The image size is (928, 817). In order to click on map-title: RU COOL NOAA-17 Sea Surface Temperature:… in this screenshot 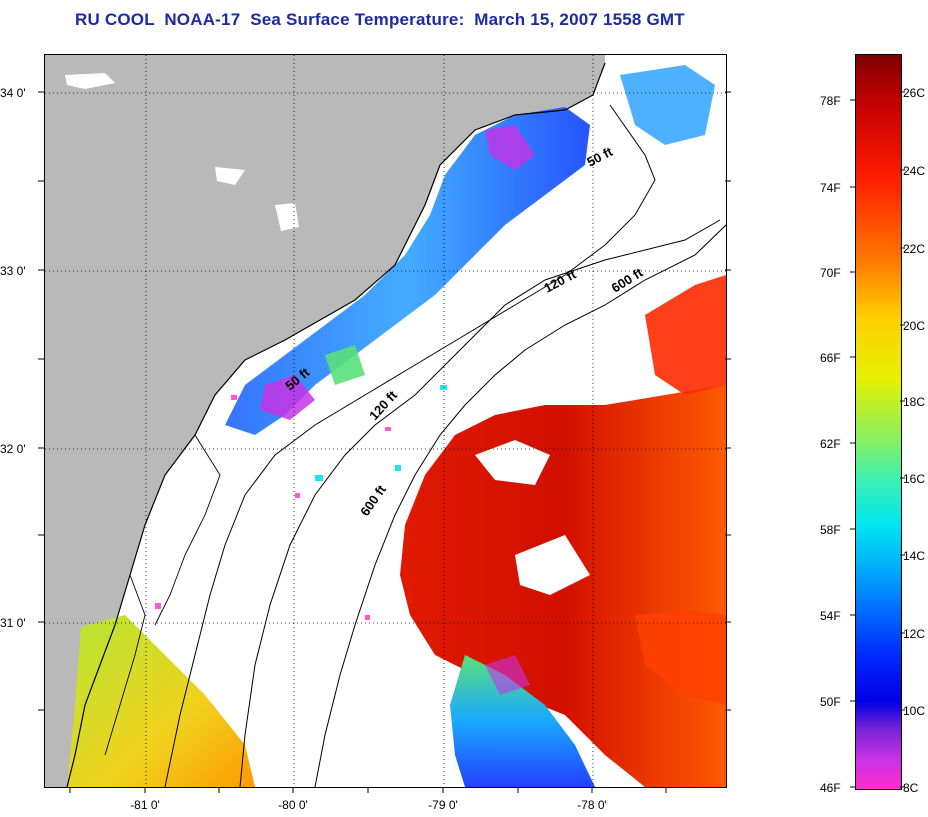, I will do `click(380, 19)`.